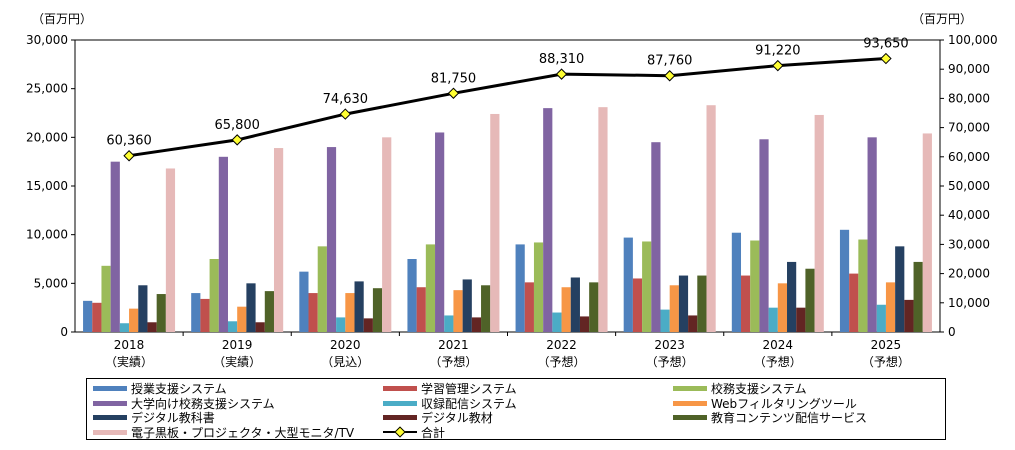  What do you see at coordinates (778, 345) in the screenshot?
I see `category-label-line: 2024` at bounding box center [778, 345].